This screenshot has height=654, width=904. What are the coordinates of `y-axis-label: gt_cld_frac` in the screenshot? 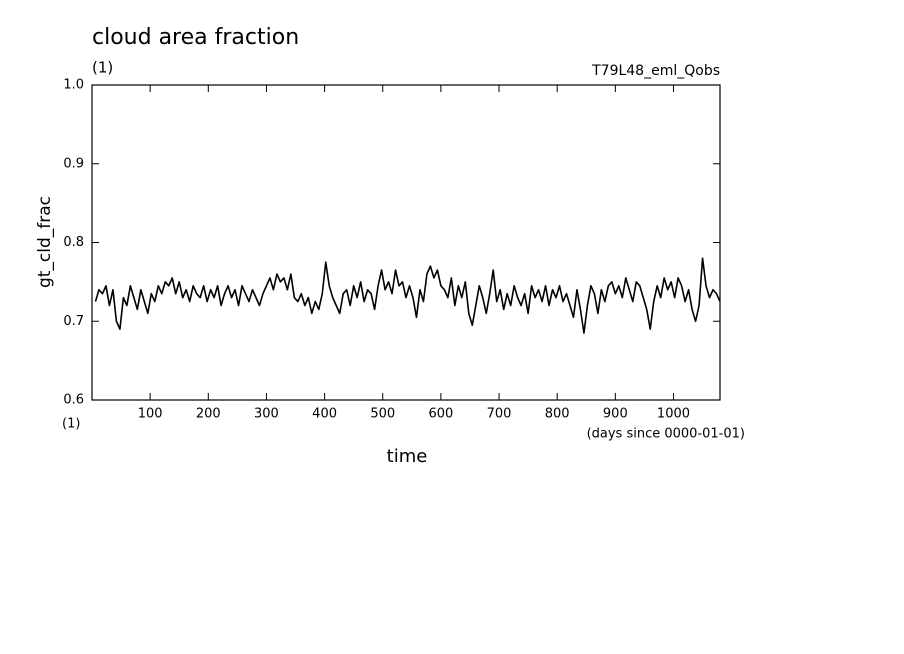 It's located at (45, 242).